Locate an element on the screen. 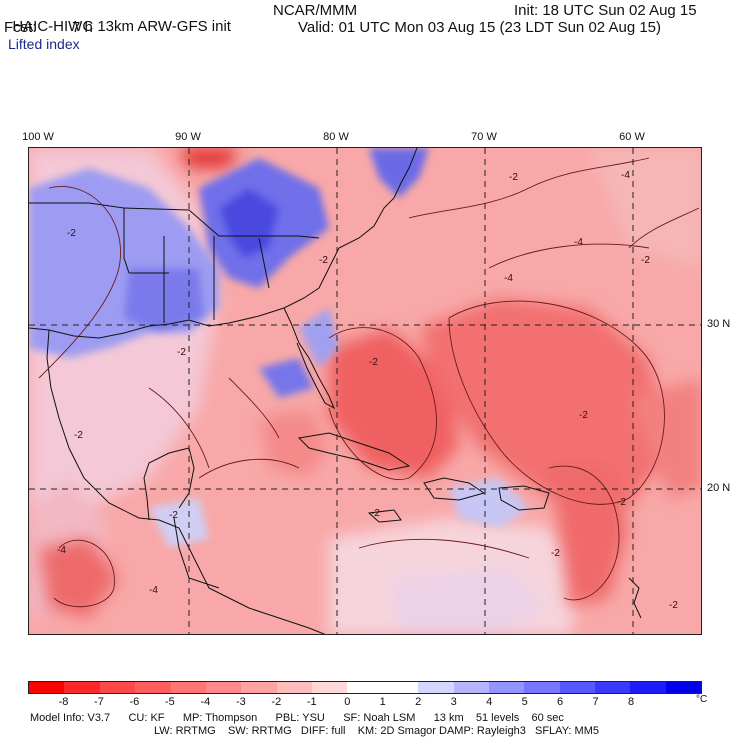 The image size is (740, 740). lon-label-60w: 60 W is located at coordinates (632, 137).